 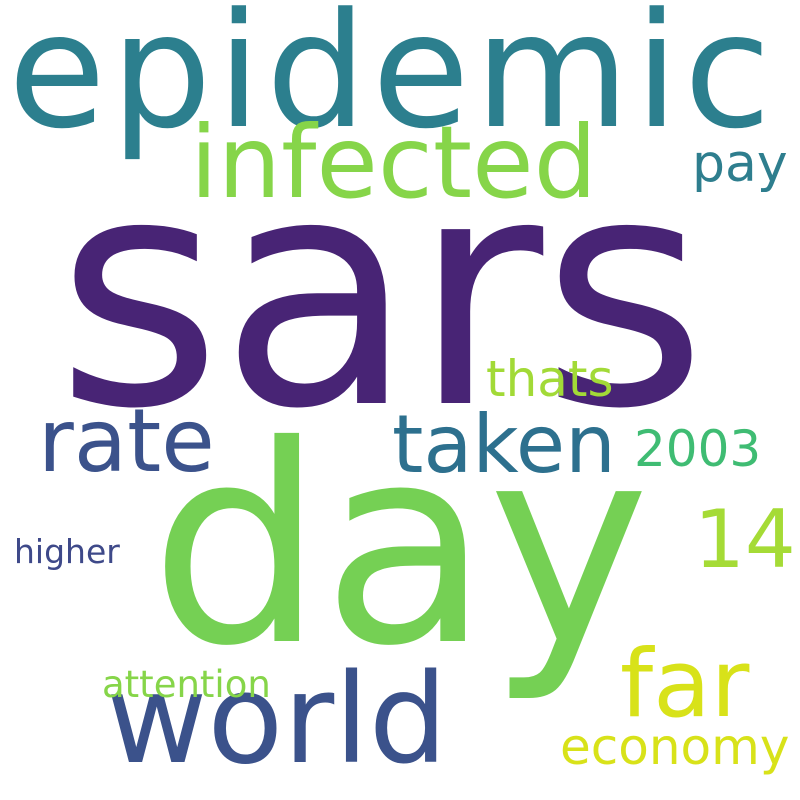 I want to click on word-2003: 2003, so click(x=698, y=449).